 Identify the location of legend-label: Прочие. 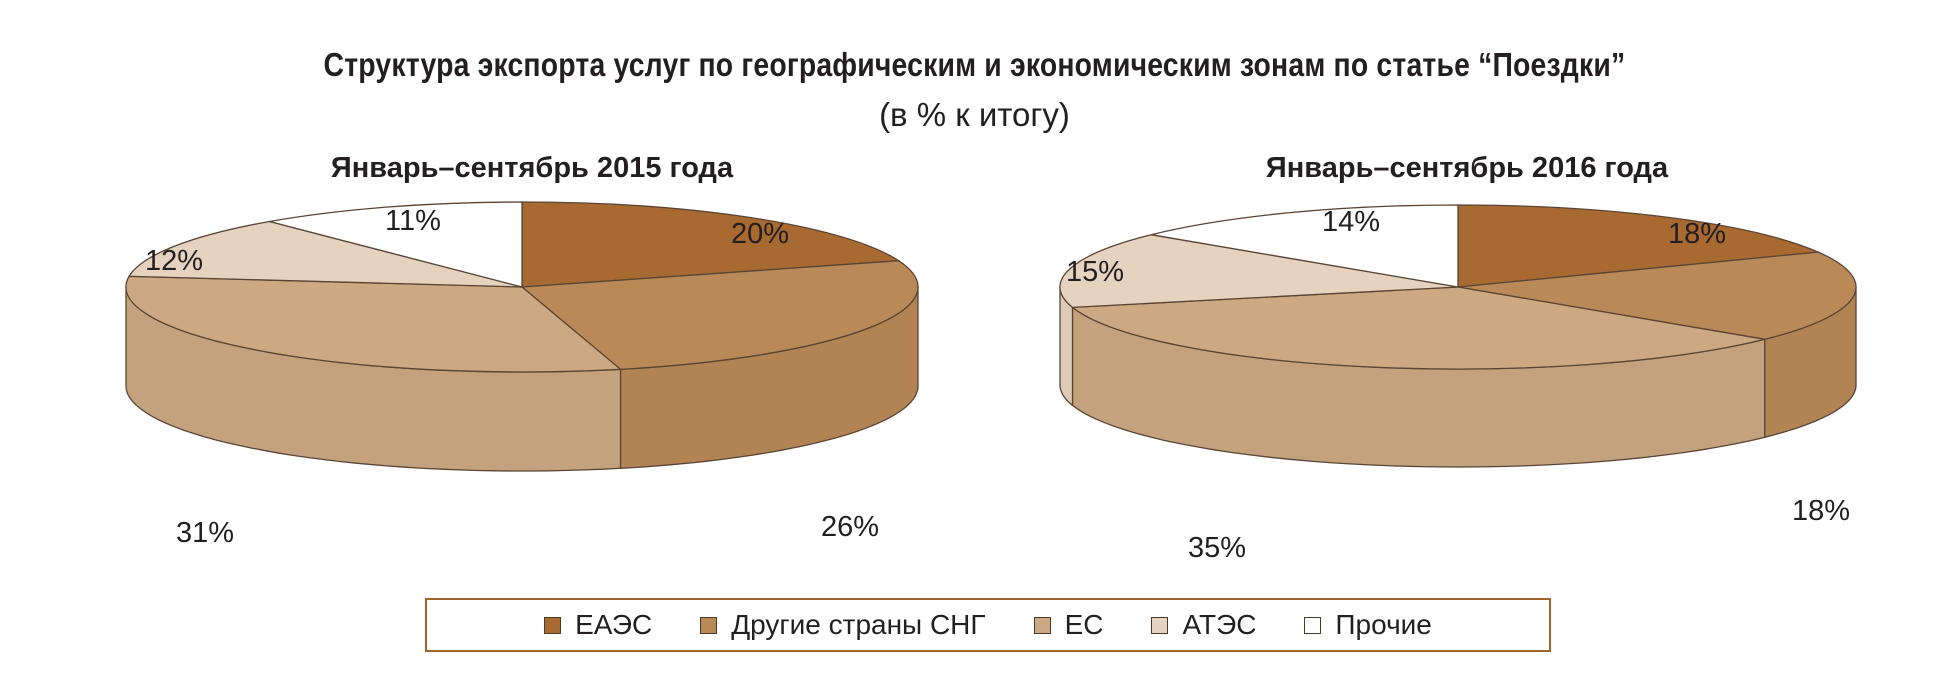
(1383, 624).